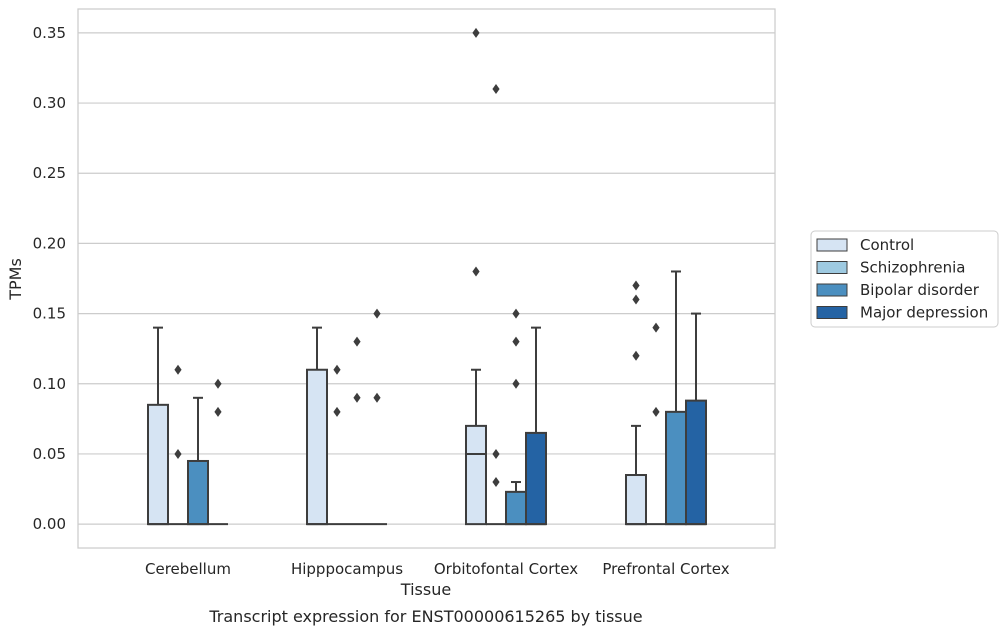  What do you see at coordinates (49, 524) in the screenshot?
I see `y-tick-label: 0.00` at bounding box center [49, 524].